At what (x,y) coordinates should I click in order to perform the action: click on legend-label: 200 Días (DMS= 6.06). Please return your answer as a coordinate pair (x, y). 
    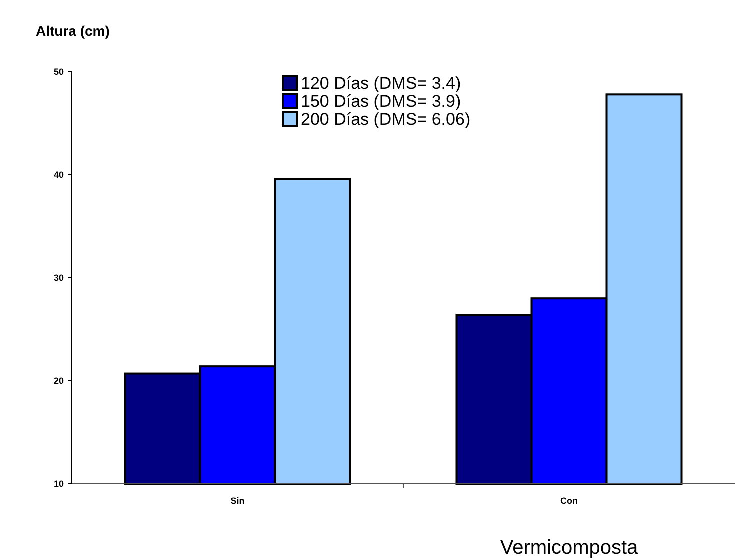
    Looking at the image, I should click on (386, 119).